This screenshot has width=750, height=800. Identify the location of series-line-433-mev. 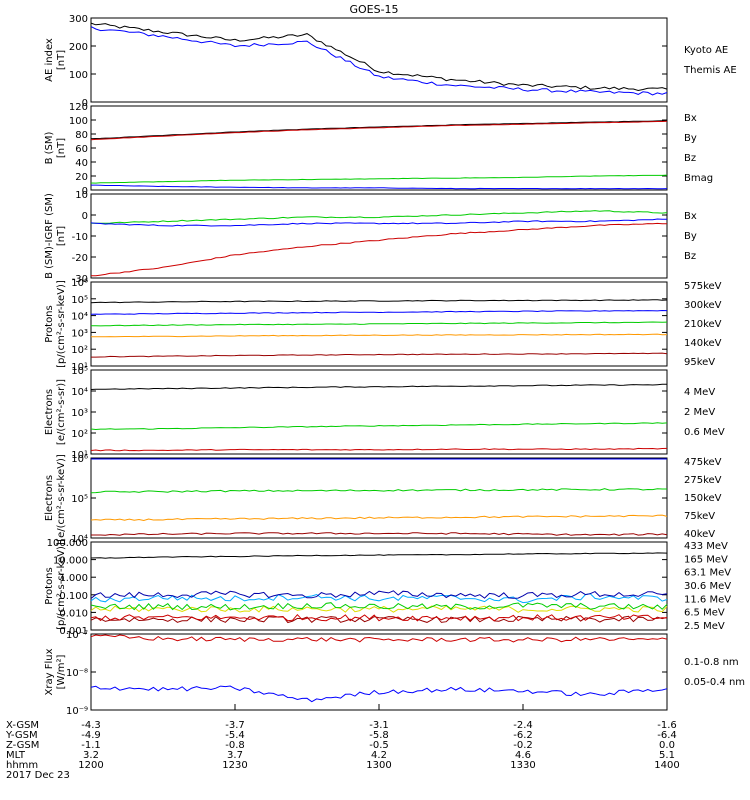
(379, 619).